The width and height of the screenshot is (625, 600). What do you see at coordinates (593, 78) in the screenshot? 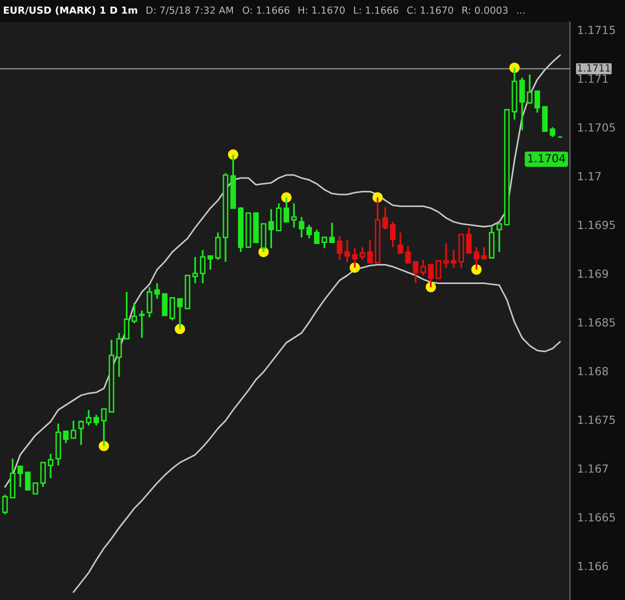
I see `y-tick-label: 1.171` at bounding box center [593, 78].